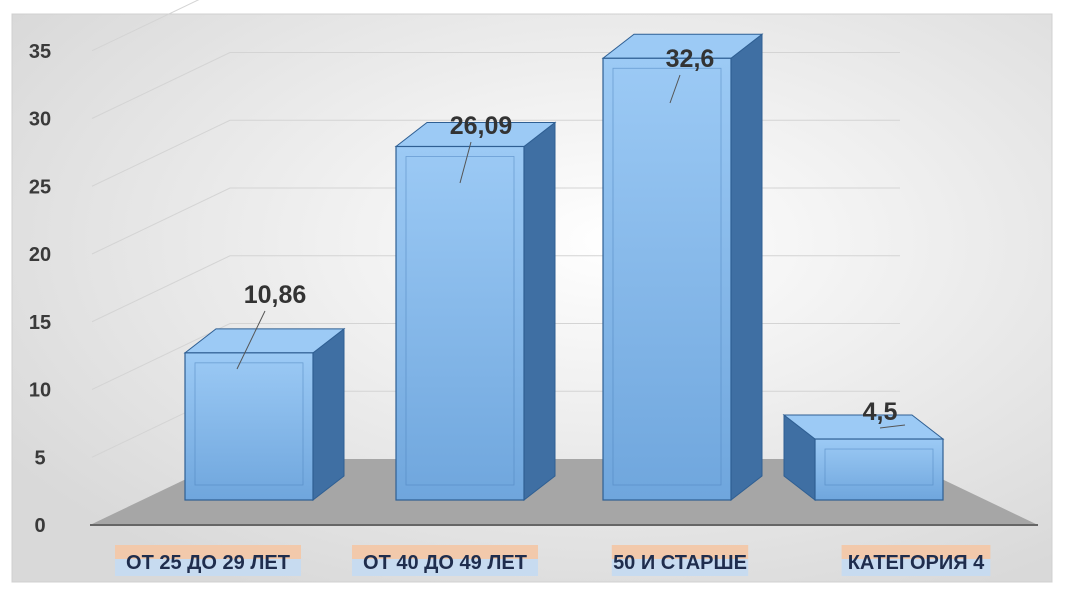 The width and height of the screenshot is (1065, 594). I want to click on y-tick-label: 20, so click(40, 255).